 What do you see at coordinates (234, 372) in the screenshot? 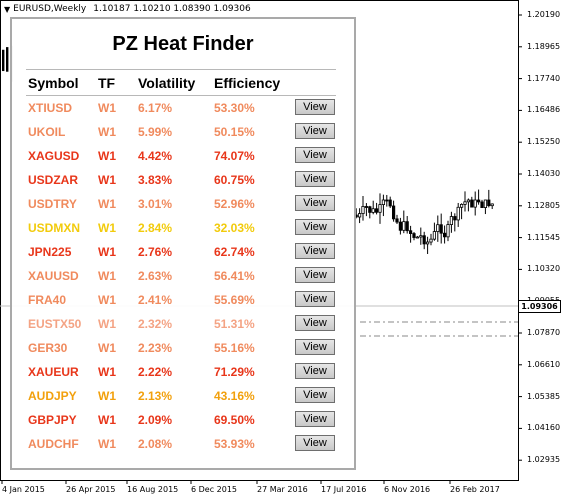
I see `row-efficiency: 71.29%` at bounding box center [234, 372].